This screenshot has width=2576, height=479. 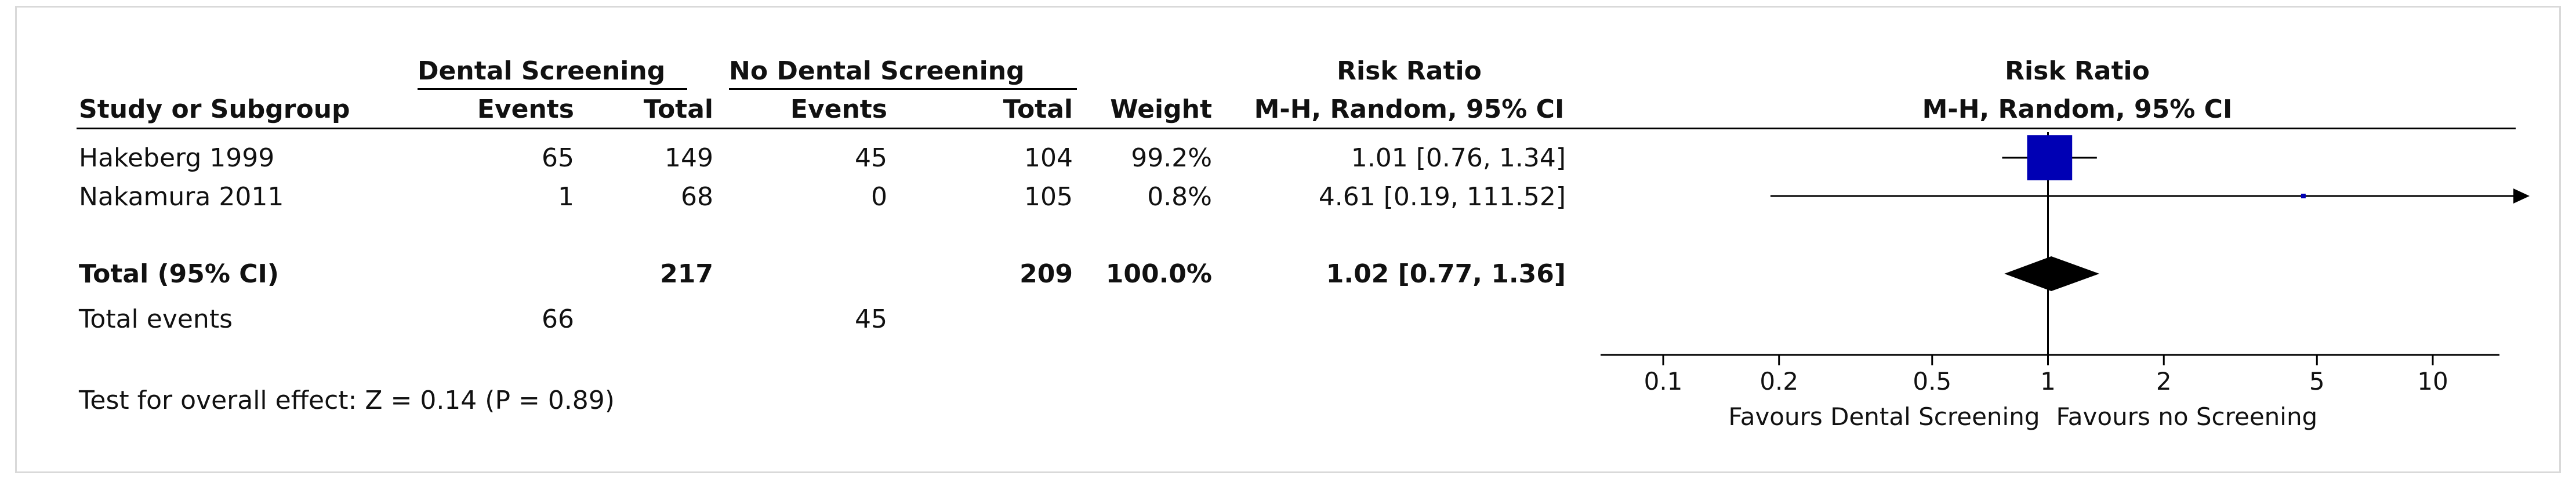 I want to click on total-events1: 66, so click(x=558, y=319).